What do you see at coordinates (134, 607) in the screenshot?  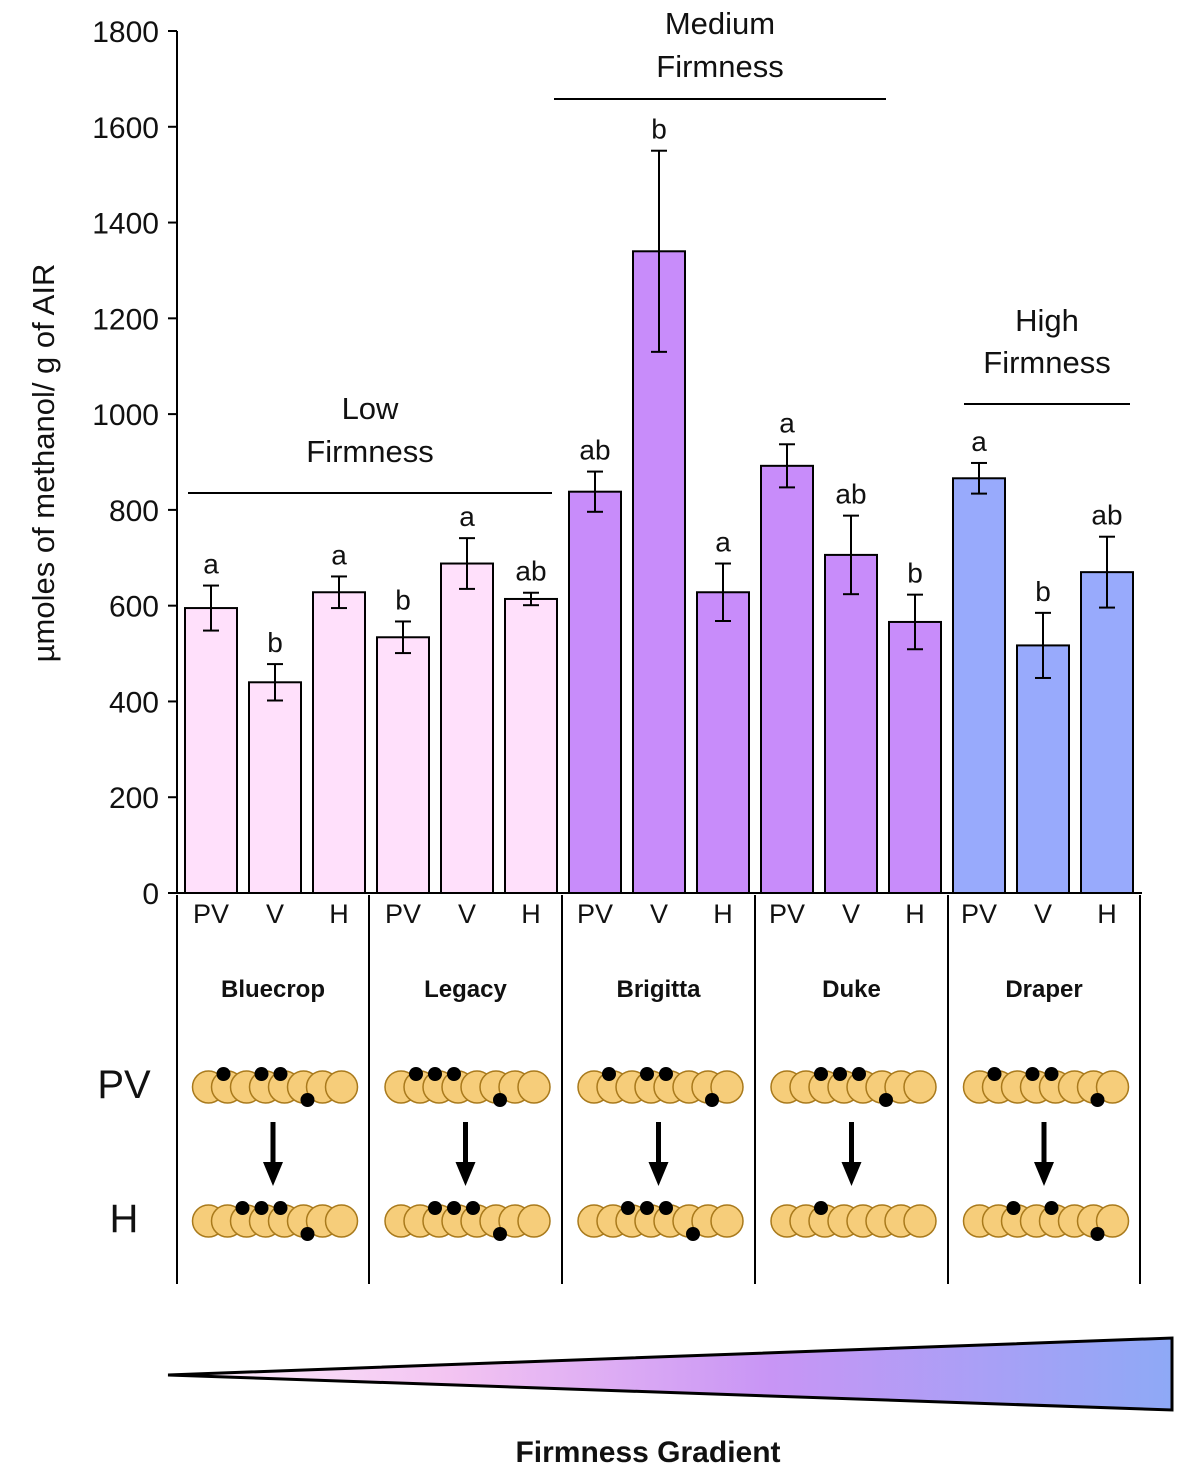 I see `y-tick-label: 600` at bounding box center [134, 607].